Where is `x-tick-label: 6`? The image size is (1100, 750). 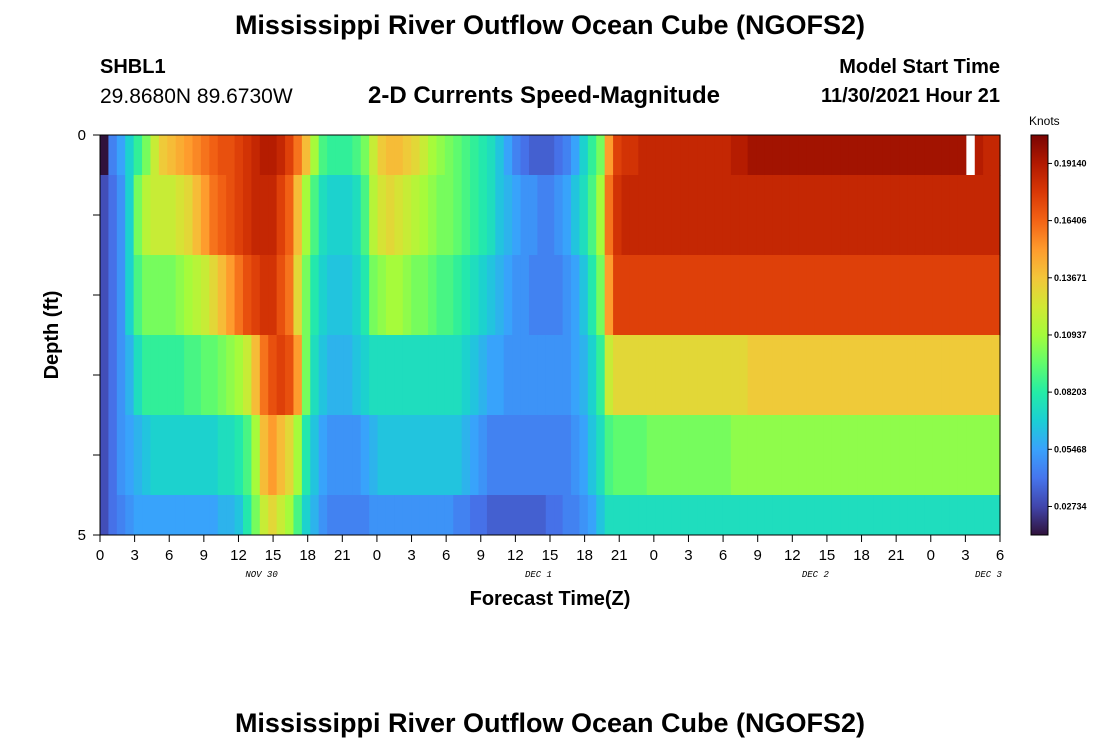 x-tick-label: 6 is located at coordinates (1000, 555).